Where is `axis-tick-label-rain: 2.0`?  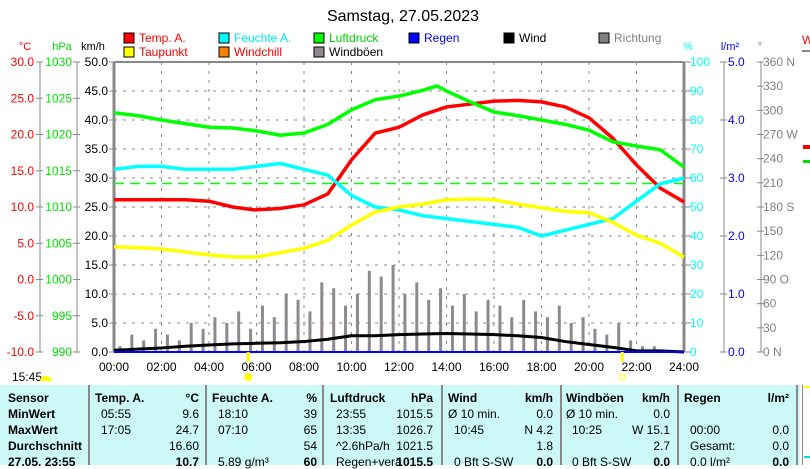
axis-tick-label-rain: 2.0 is located at coordinates (736, 236).